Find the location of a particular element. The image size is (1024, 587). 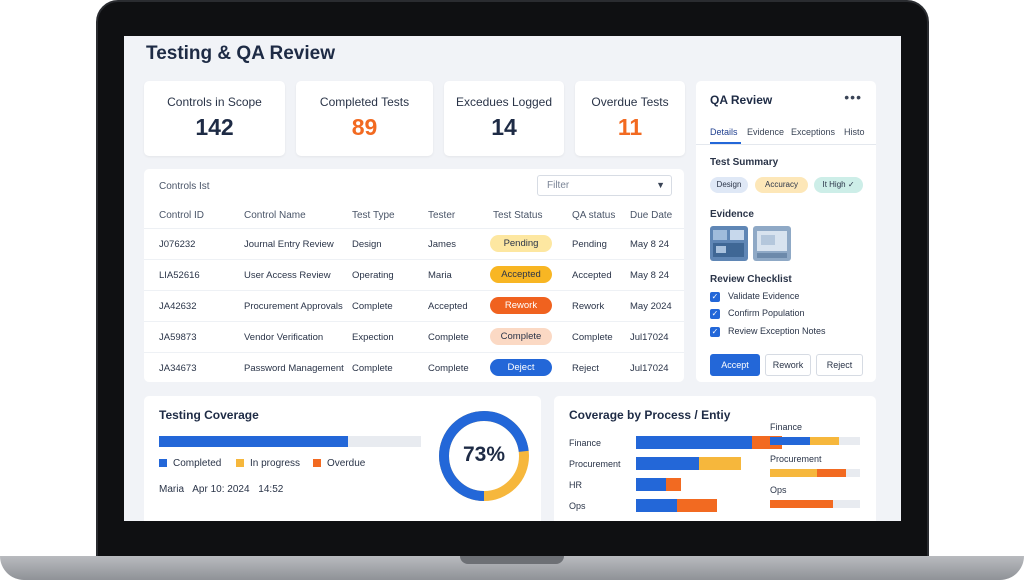

donut-completed is located at coordinates (484, 456).